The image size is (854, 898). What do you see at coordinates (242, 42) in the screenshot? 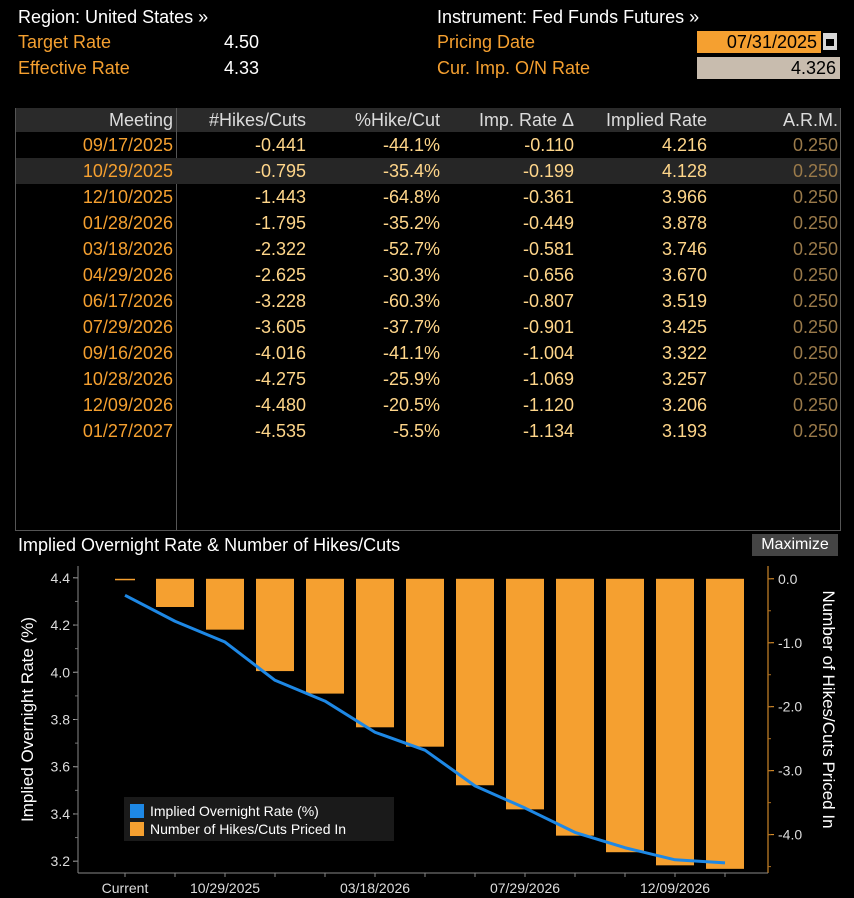
I see `target-rate-value: 4.50` at bounding box center [242, 42].